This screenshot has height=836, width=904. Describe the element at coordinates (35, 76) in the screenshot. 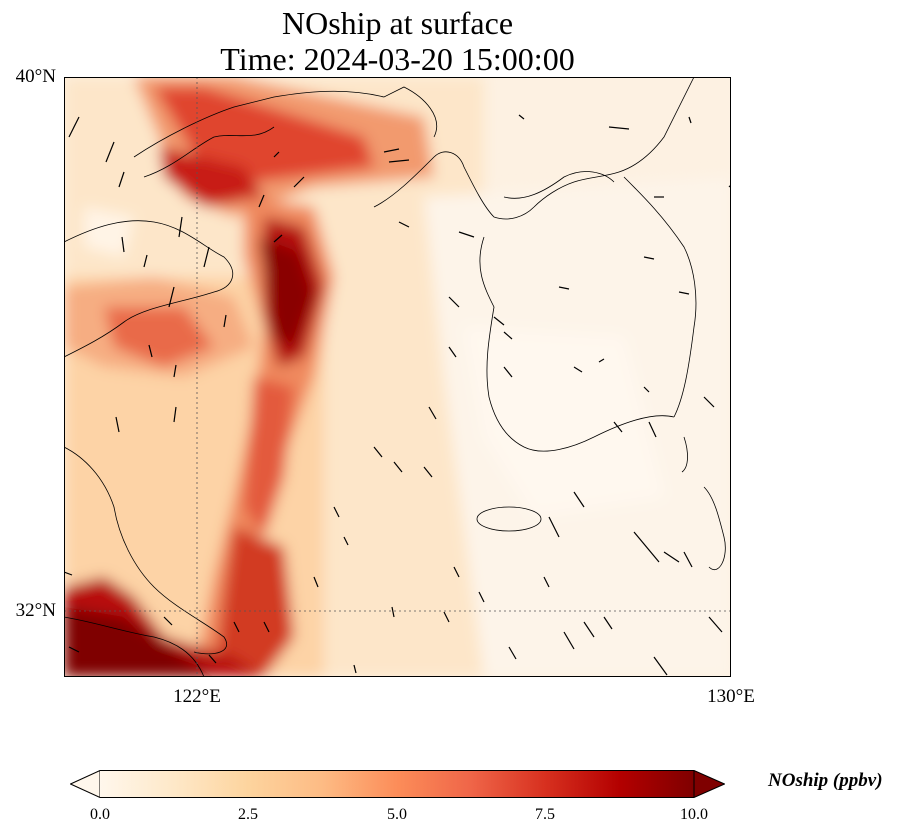

I see `lat-label-40n: 40°N` at that location.